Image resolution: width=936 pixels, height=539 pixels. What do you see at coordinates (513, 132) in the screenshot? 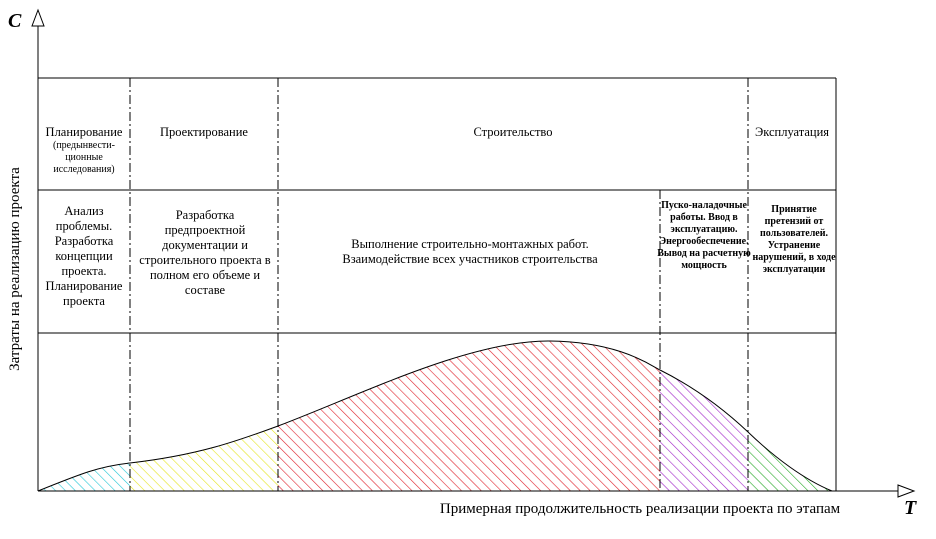
I see `phase-construction: Строительство` at bounding box center [513, 132].